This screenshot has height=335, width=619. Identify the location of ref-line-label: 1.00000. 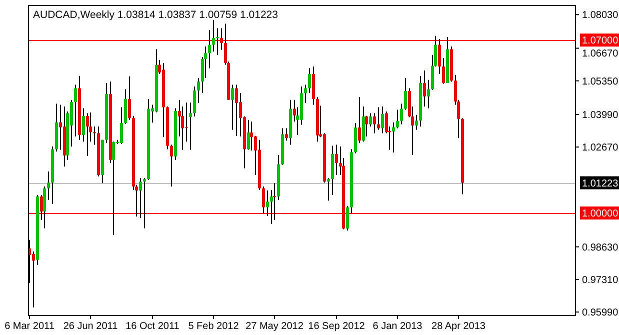
(600, 214).